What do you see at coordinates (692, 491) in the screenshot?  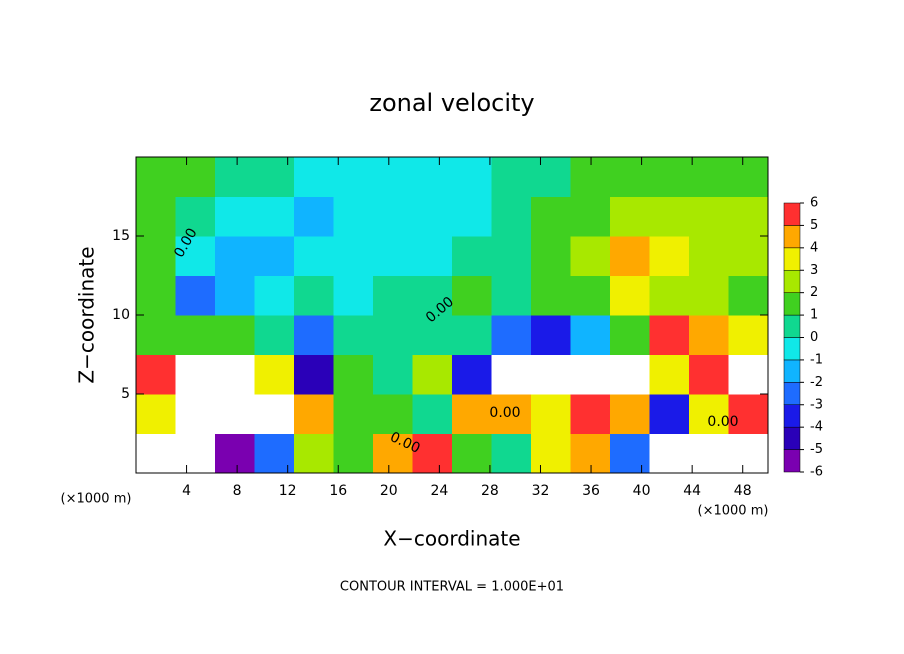 I see `x-tick-label: 44` at bounding box center [692, 491].